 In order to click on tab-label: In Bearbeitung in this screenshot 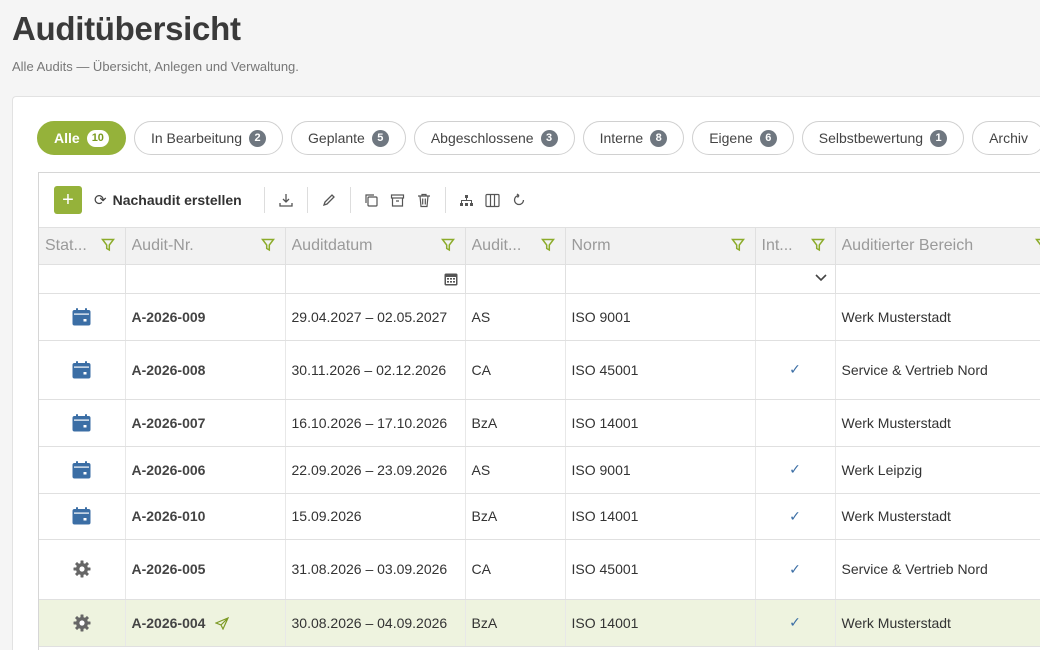, I will do `click(196, 138)`.